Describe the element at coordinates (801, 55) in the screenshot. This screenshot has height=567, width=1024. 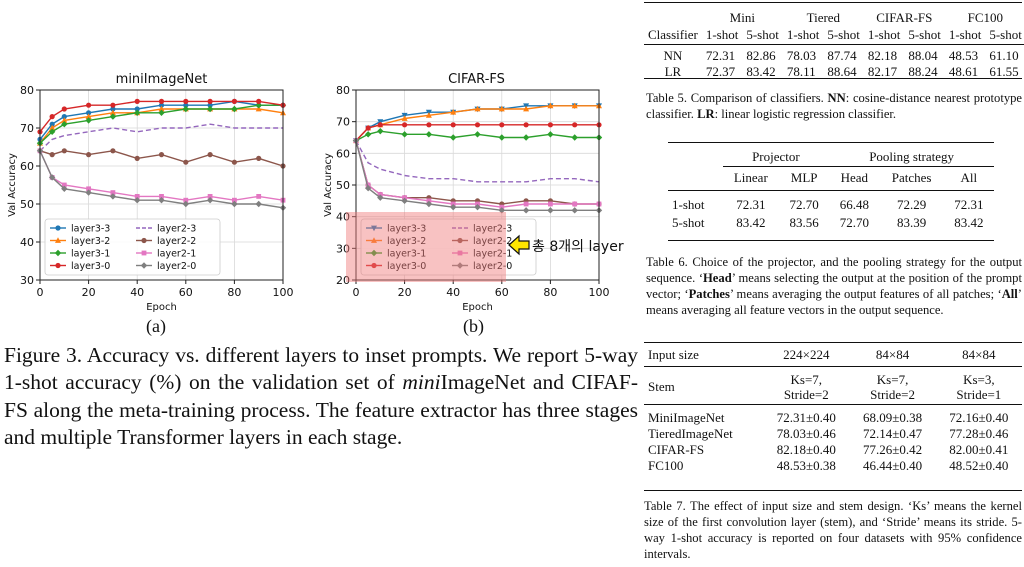
I see `table5-cell: 78.03` at that location.